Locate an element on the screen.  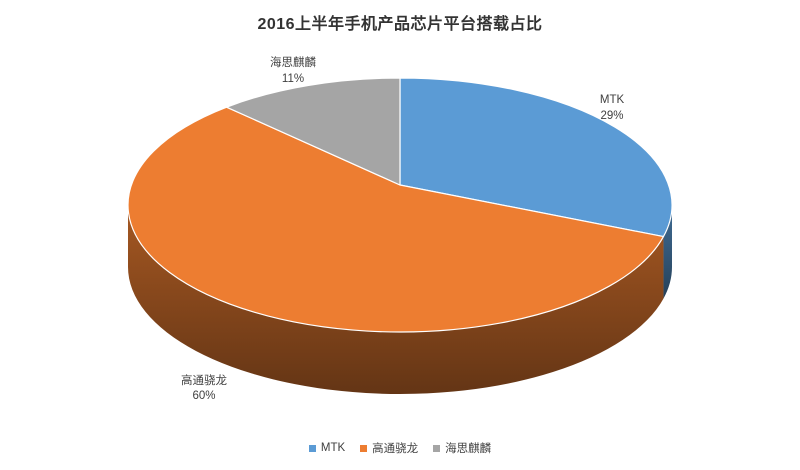
legend: MTK 高通骁龙 海思麒麟 is located at coordinates (400, 448).